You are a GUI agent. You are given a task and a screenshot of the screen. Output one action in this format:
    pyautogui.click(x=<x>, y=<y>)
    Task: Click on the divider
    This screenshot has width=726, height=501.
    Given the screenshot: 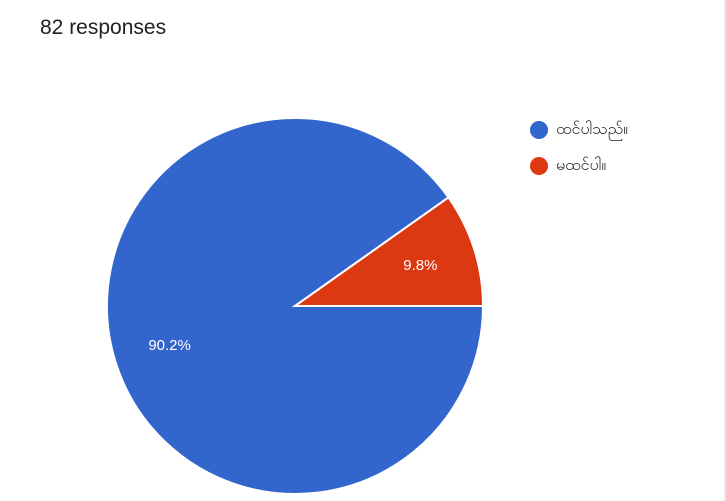 What is the action you would take?
    pyautogui.click(x=725, y=250)
    